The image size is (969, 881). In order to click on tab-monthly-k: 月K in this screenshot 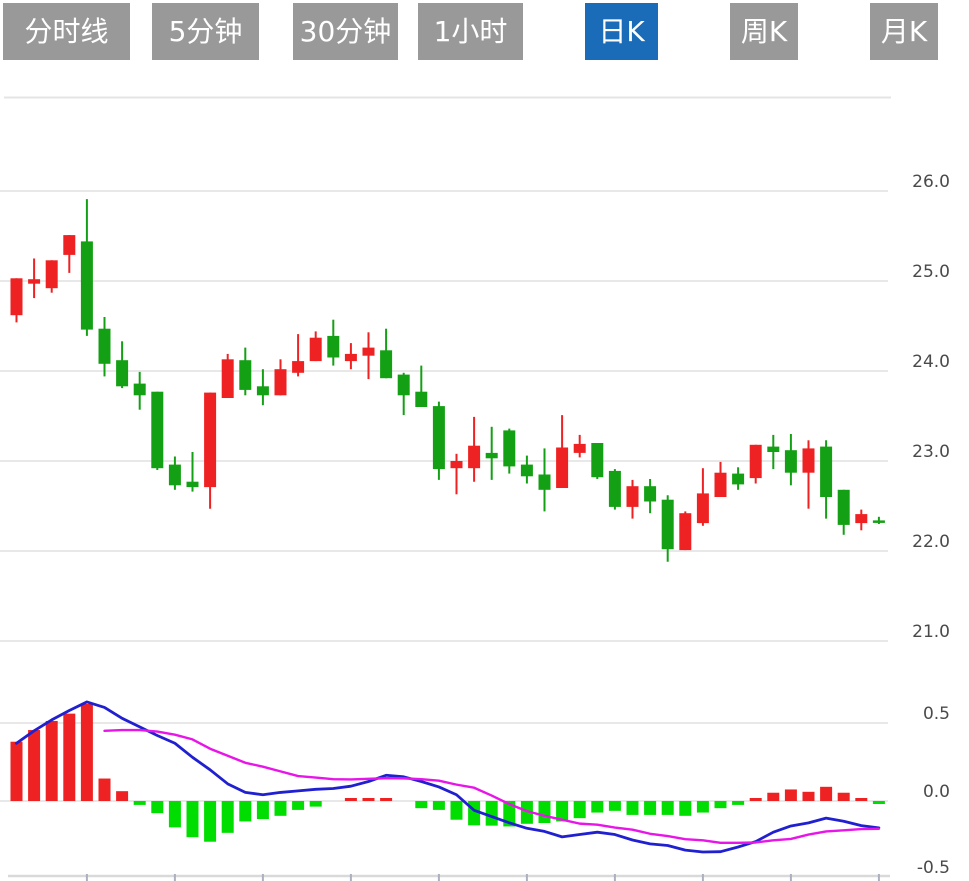, I will do `click(904, 31)`.